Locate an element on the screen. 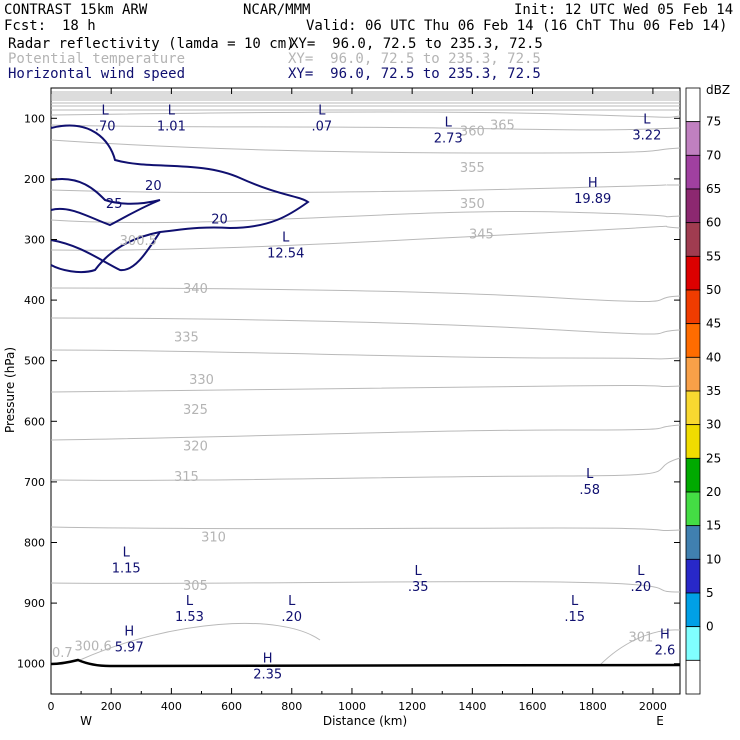 This screenshot has width=740, height=740. field-reflectivity-name: Radar reflectivity (lamda = 10 cm) is located at coordinates (151, 44).